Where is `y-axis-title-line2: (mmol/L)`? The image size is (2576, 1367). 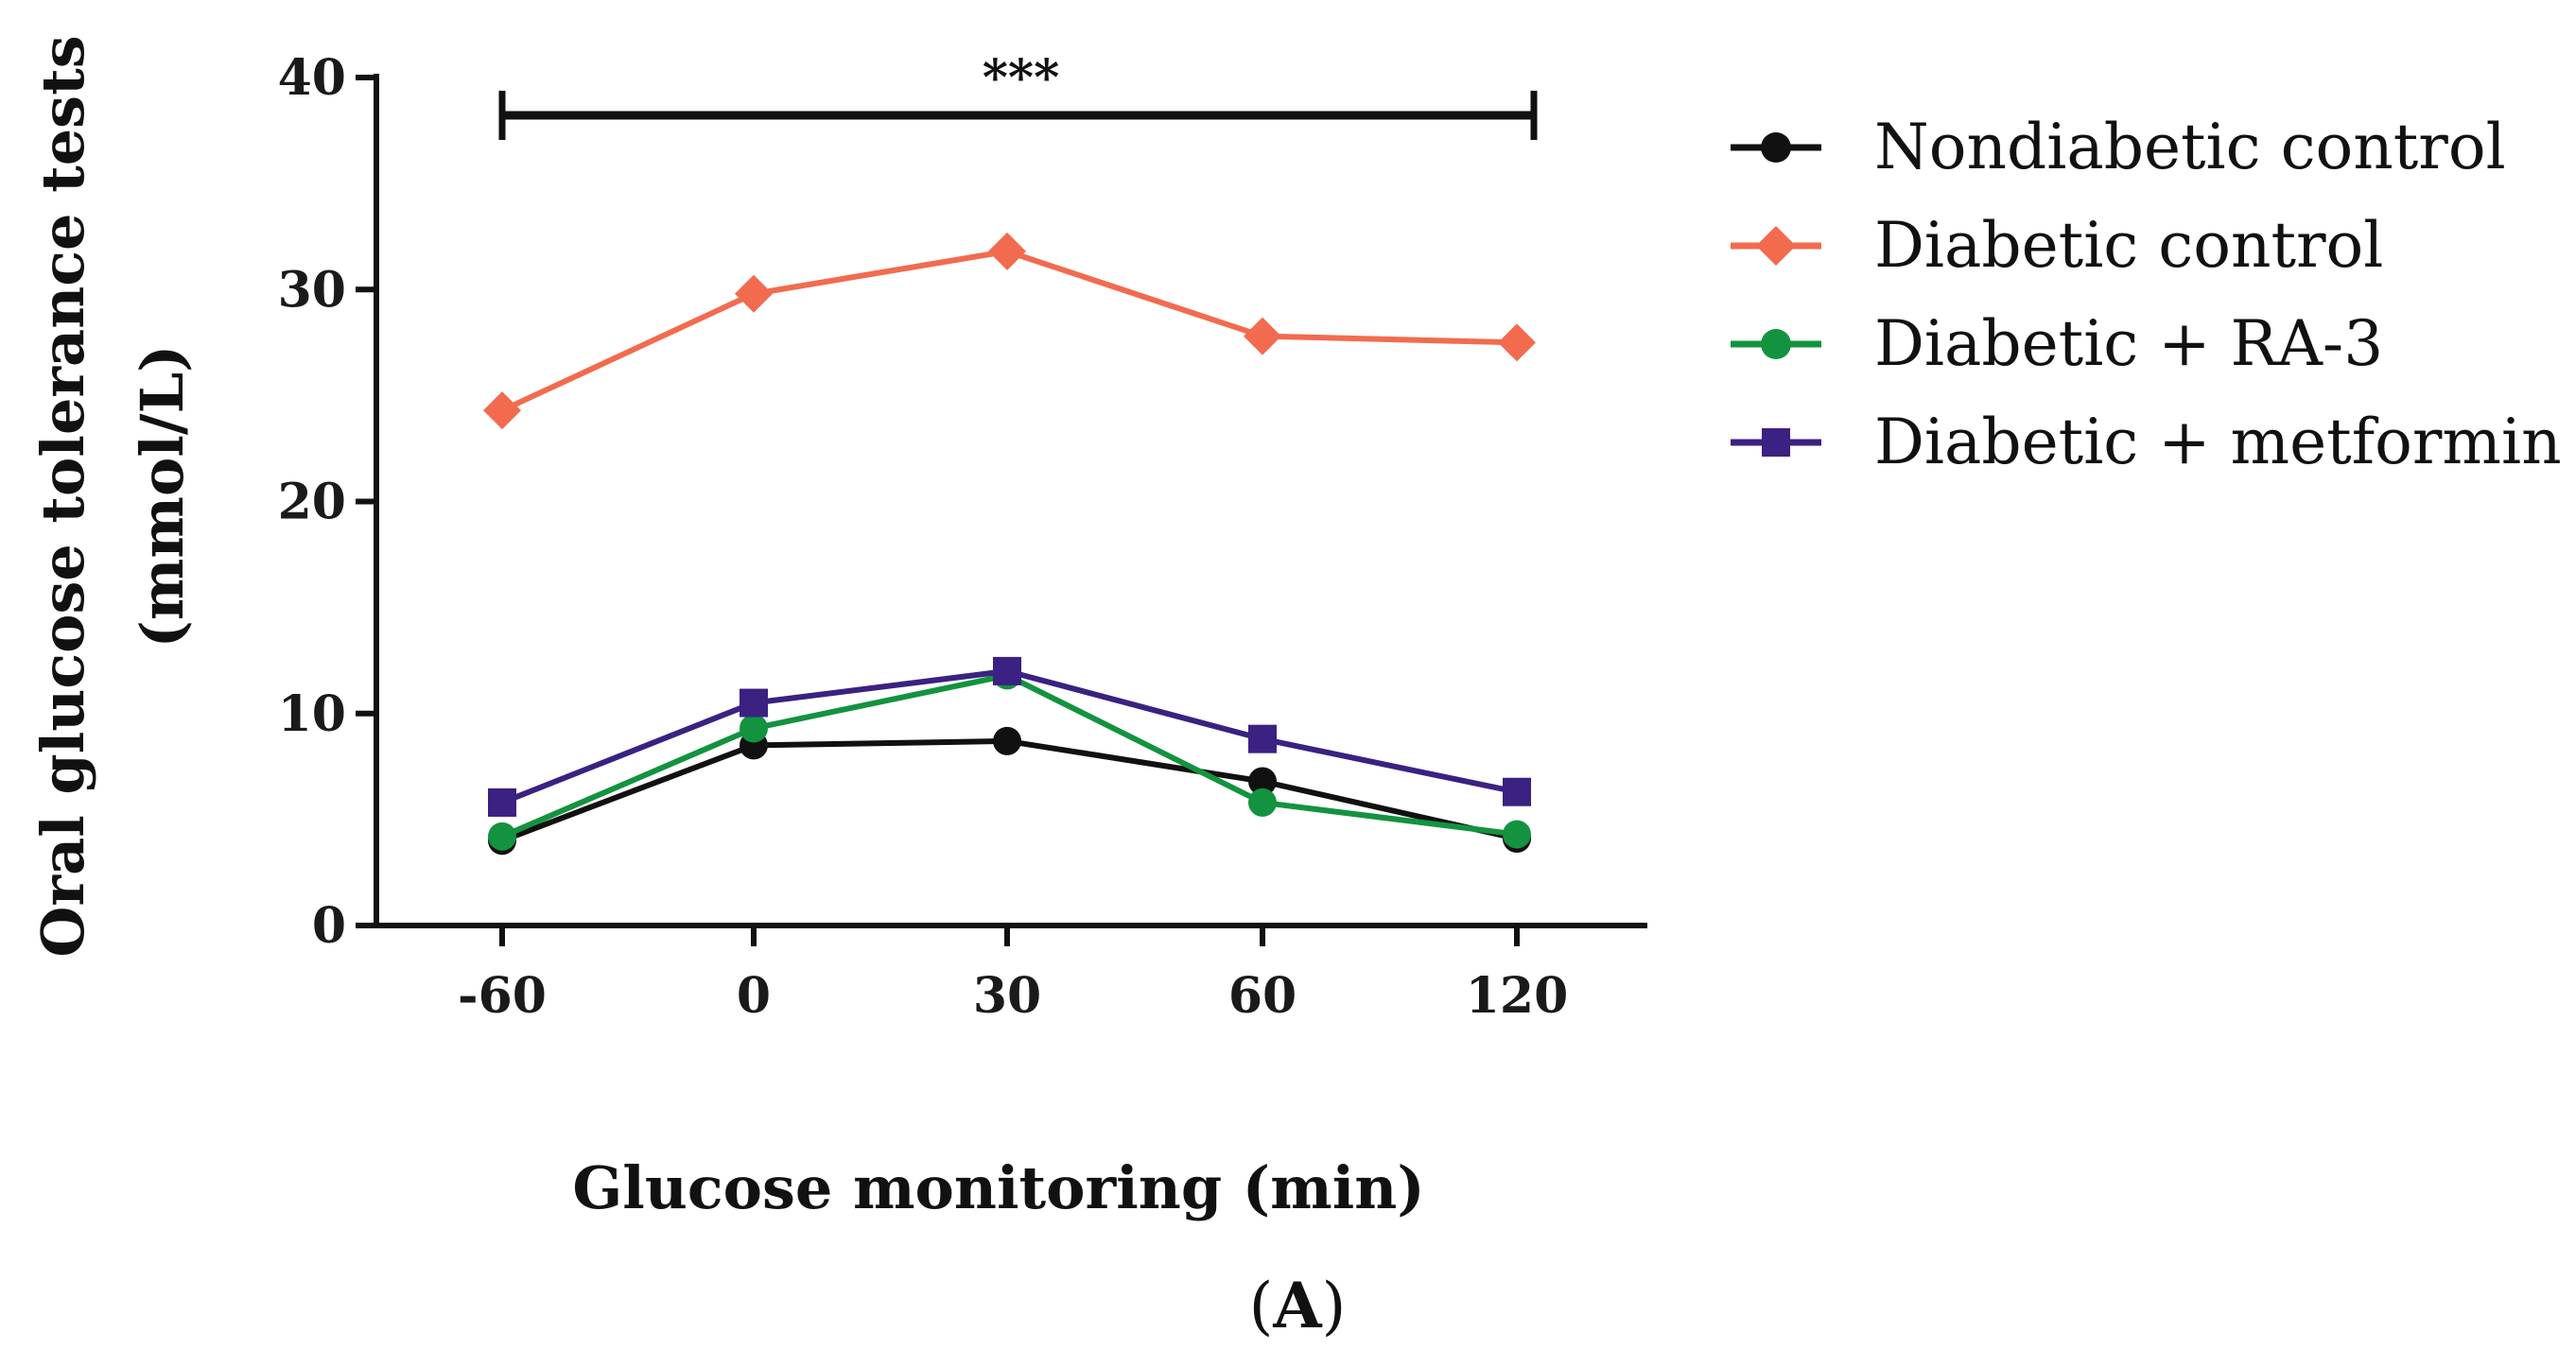
y-axis-title-line2: (mmol/L) is located at coordinates (162, 496).